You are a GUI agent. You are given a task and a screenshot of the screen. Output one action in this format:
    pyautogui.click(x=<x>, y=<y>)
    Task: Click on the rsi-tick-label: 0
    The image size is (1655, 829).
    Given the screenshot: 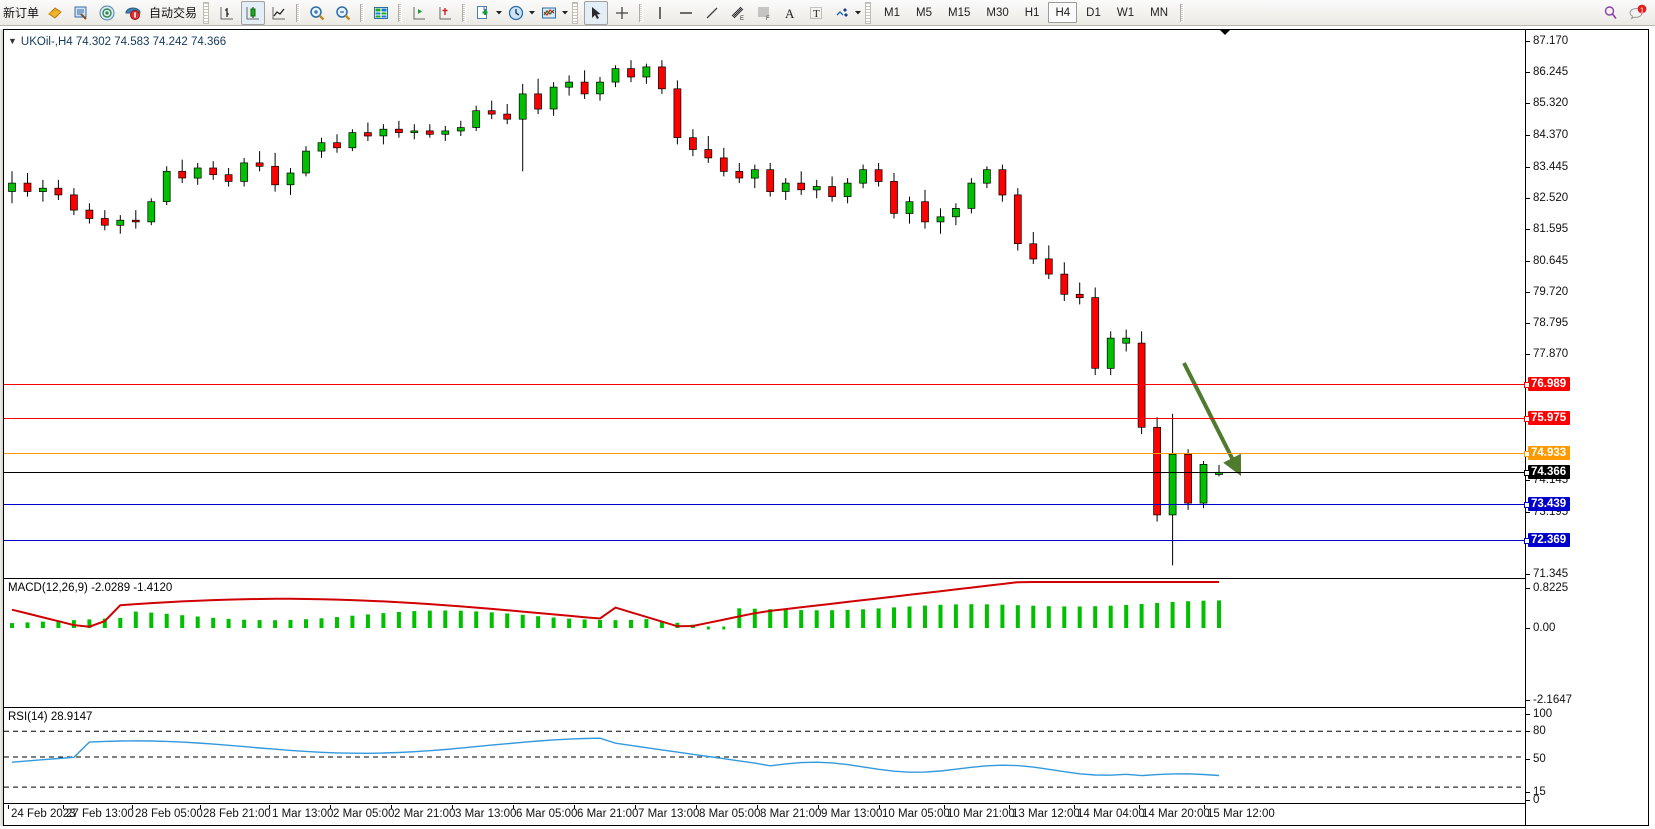 What is the action you would take?
    pyautogui.click(x=1536, y=800)
    